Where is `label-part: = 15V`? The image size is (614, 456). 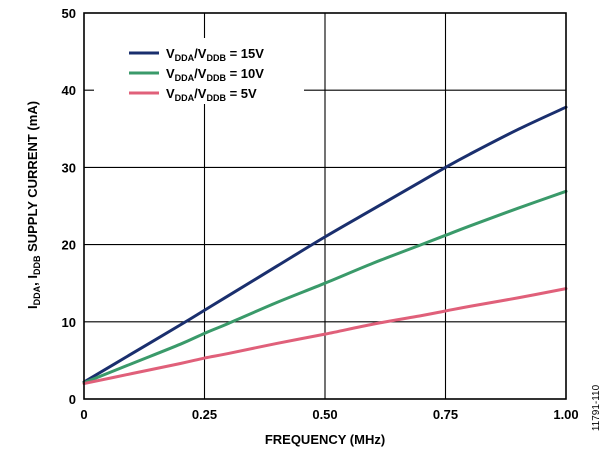
label-part: = 15V is located at coordinates (245, 53).